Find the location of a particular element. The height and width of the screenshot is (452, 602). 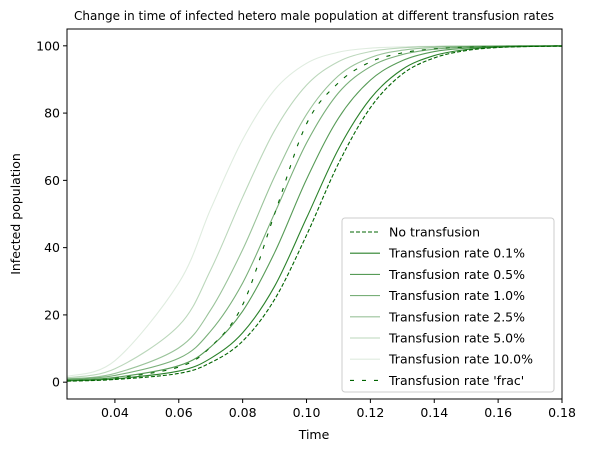

x-tick-label: 0.18 is located at coordinates (562, 412).